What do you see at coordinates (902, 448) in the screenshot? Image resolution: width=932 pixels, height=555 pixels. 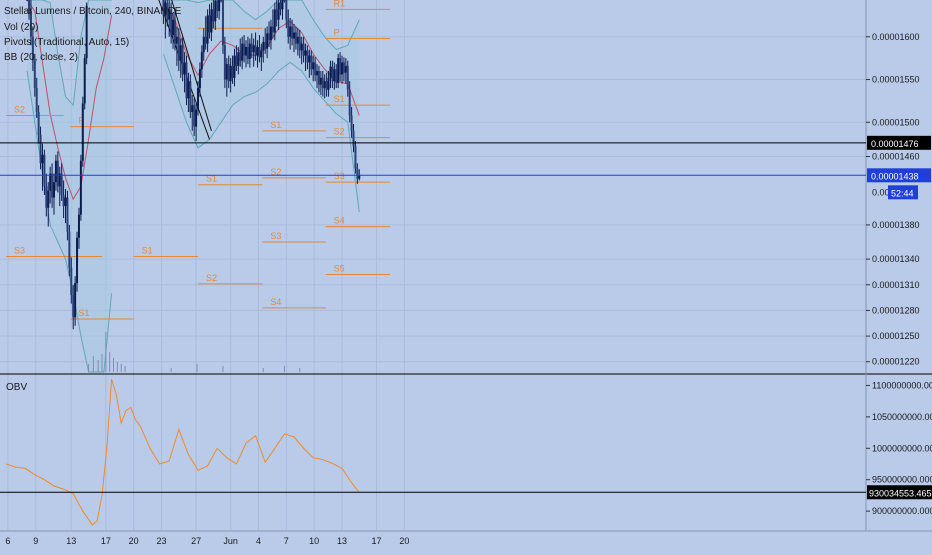 I see `obv-tick-label: 1000000000.0000` at bounding box center [902, 448].